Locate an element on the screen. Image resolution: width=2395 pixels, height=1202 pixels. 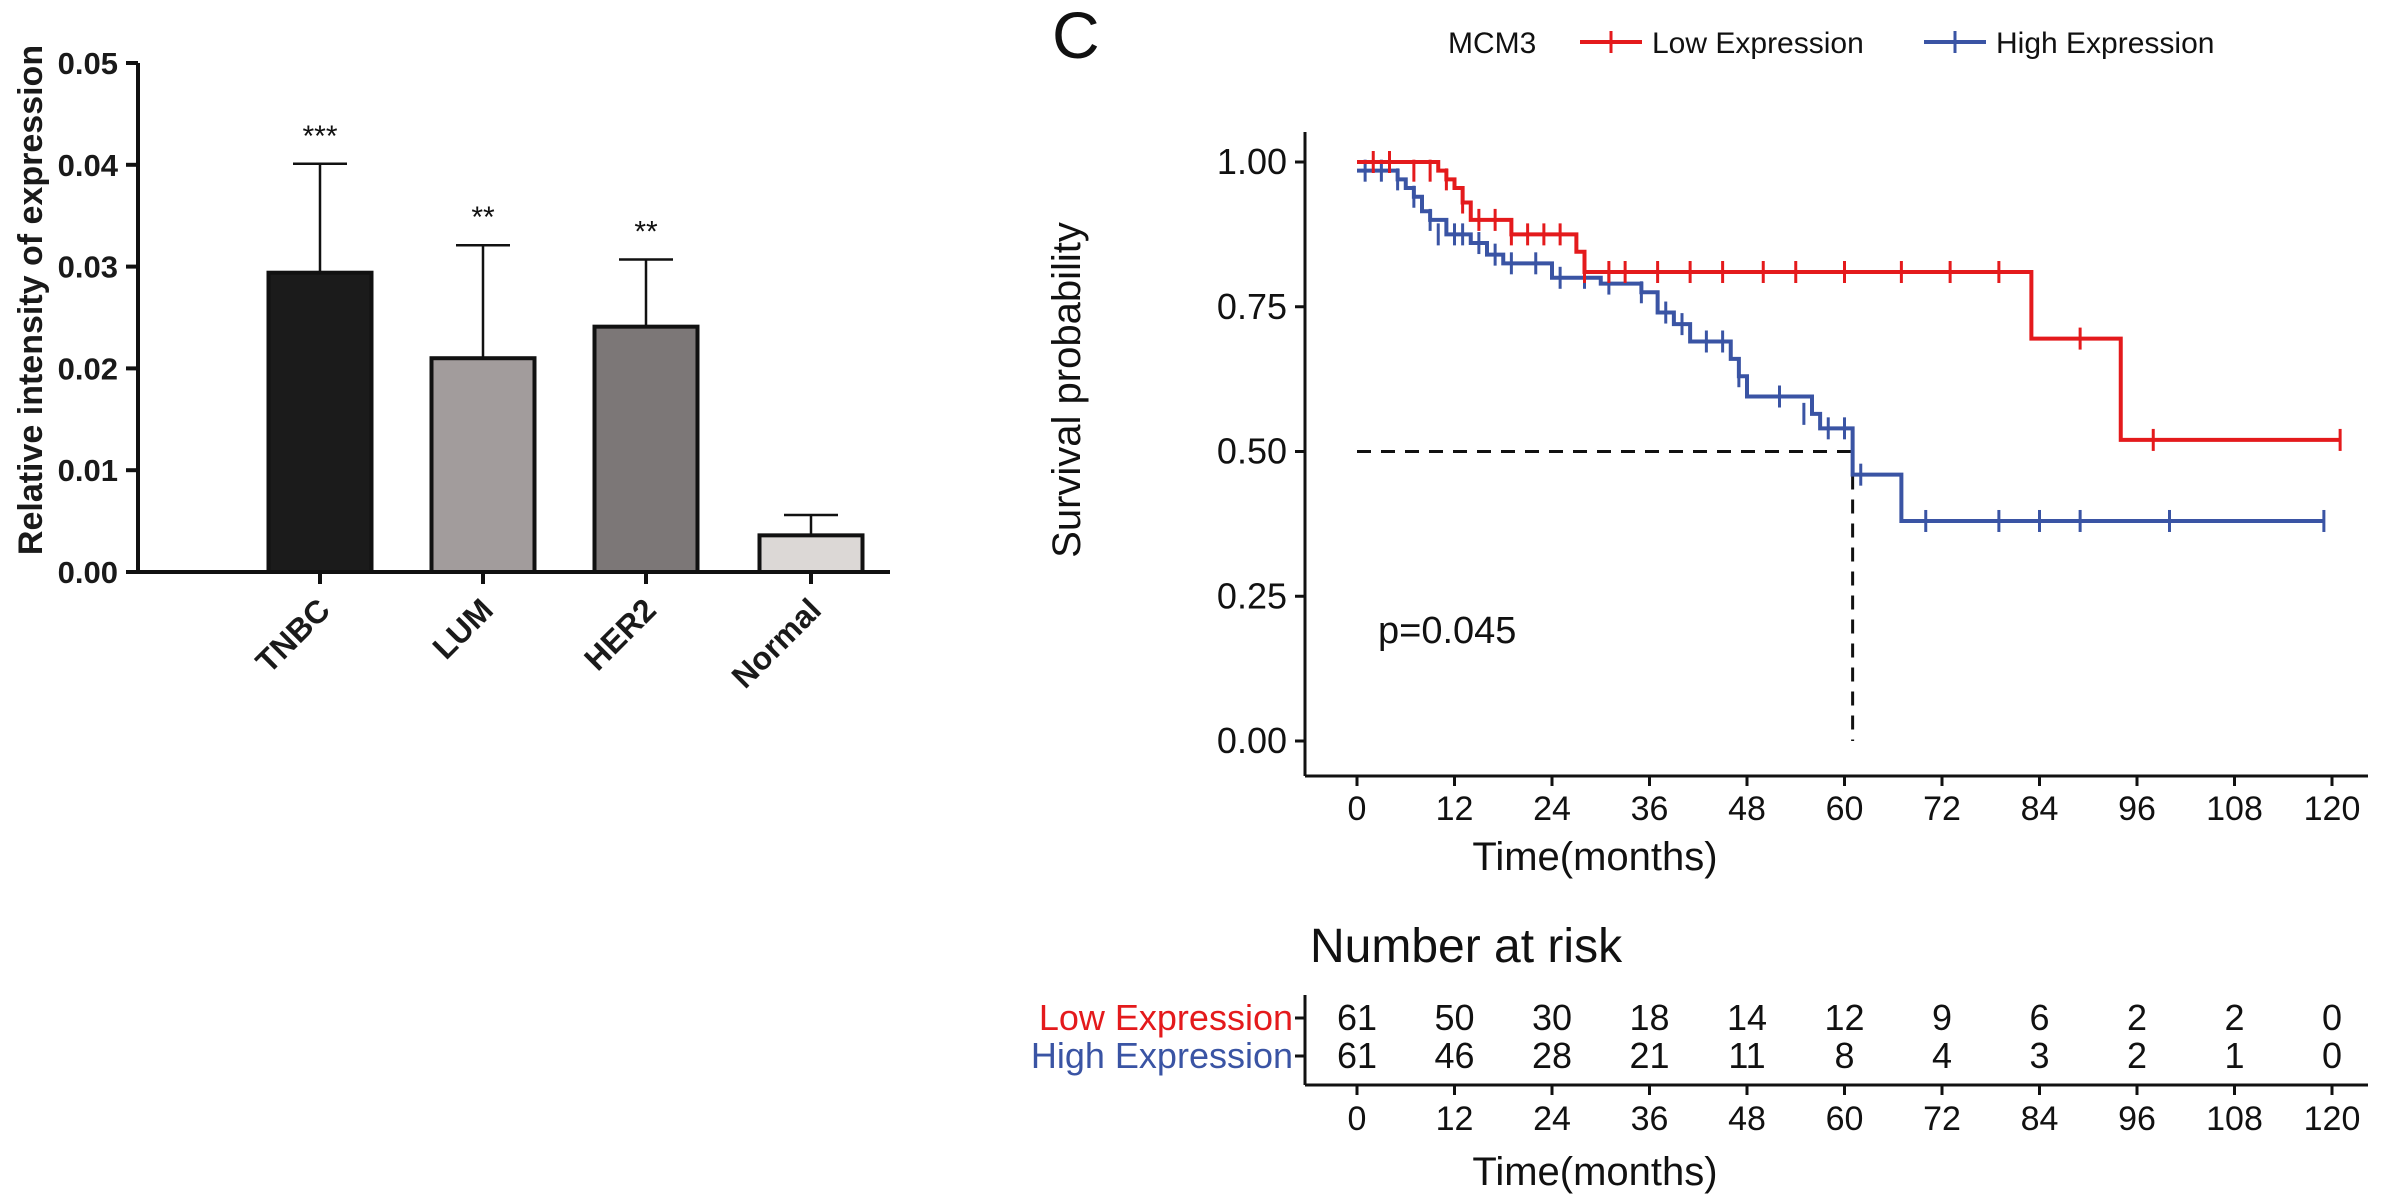
risk-x-tick-label: 120 is located at coordinates (2332, 1119).